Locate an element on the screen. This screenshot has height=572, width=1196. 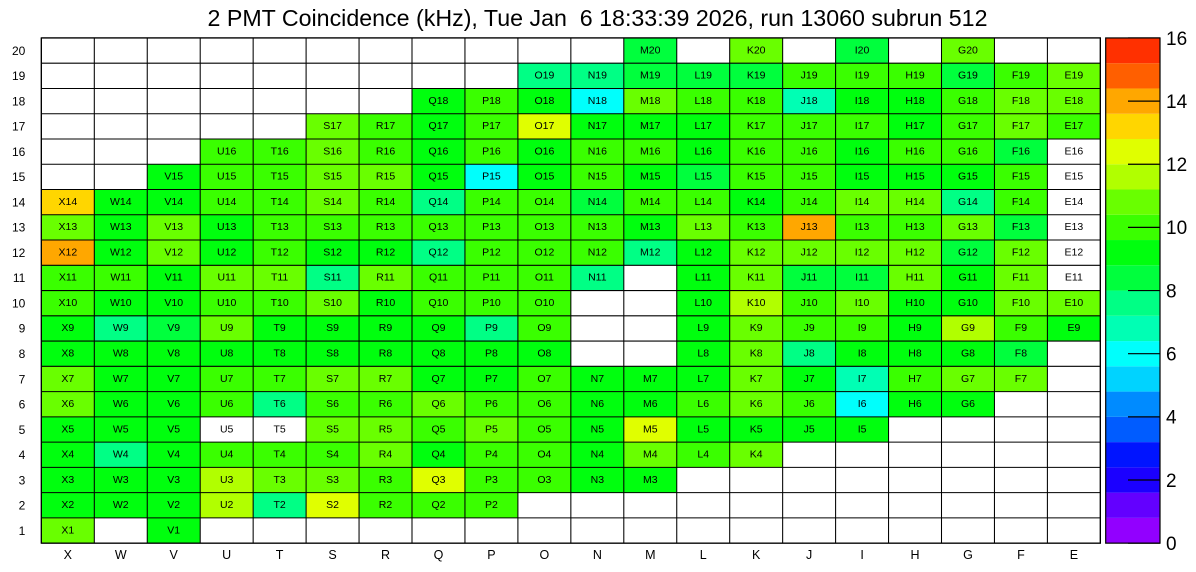
svg-text: G15 is located at coordinates (968, 177).